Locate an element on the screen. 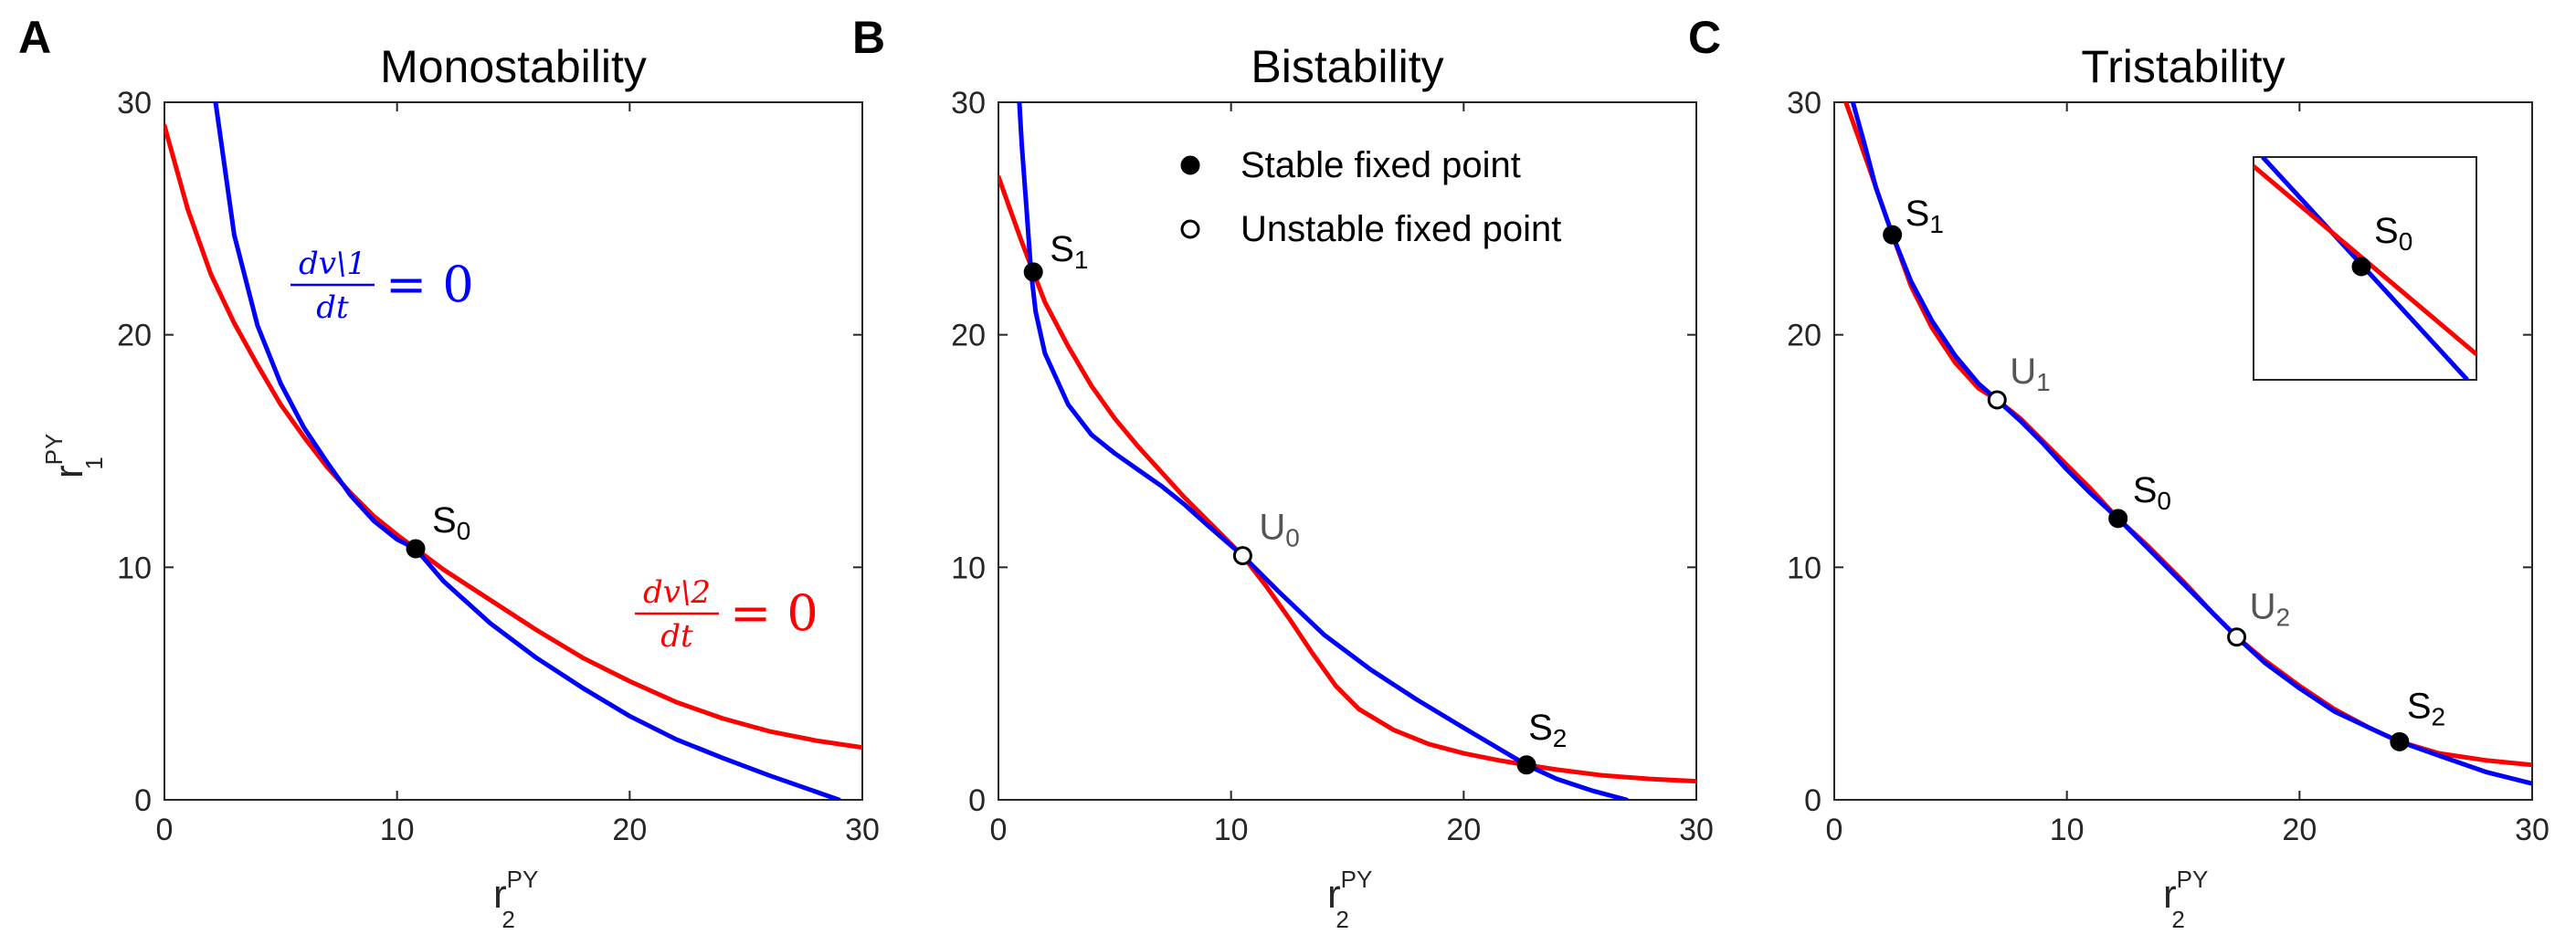 The image size is (2576, 945). inset-point-label: S0 is located at coordinates (2393, 234).